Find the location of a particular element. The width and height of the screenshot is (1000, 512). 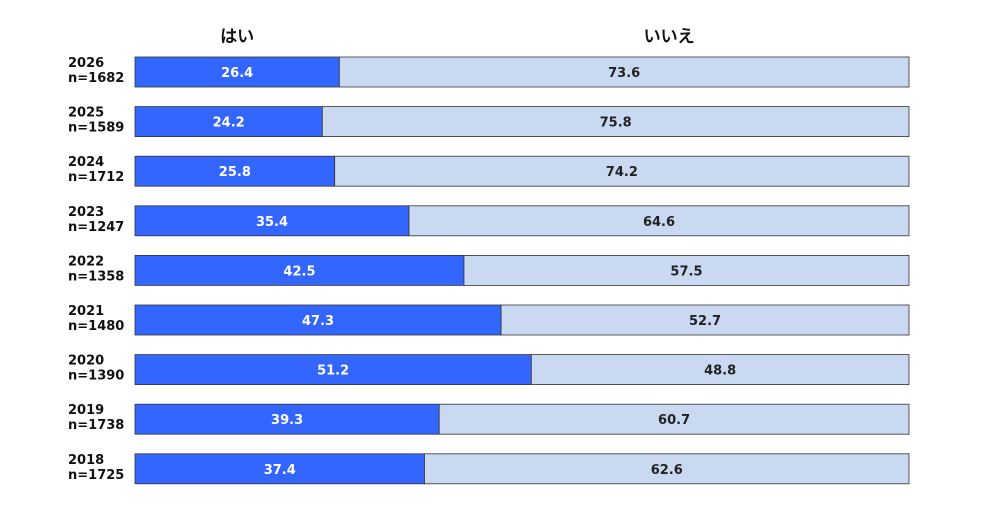

data-label-yes: 47.3 is located at coordinates (318, 321).